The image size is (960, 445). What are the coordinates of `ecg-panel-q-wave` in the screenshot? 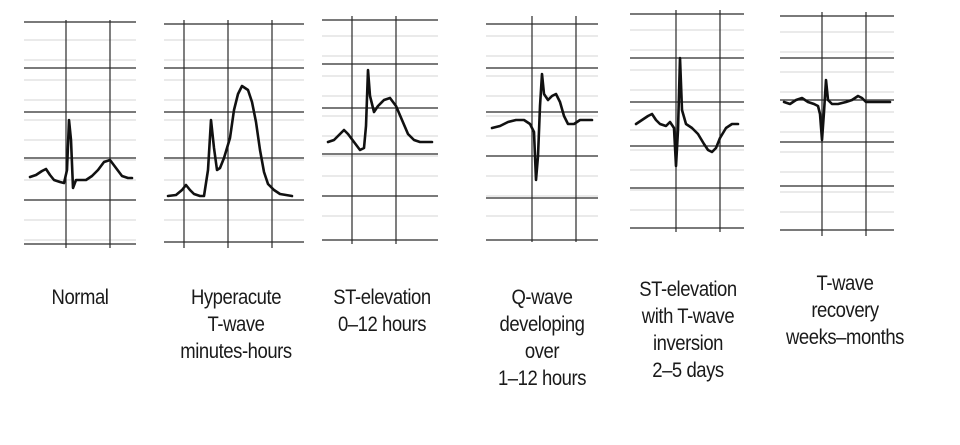 It's located at (542, 129).